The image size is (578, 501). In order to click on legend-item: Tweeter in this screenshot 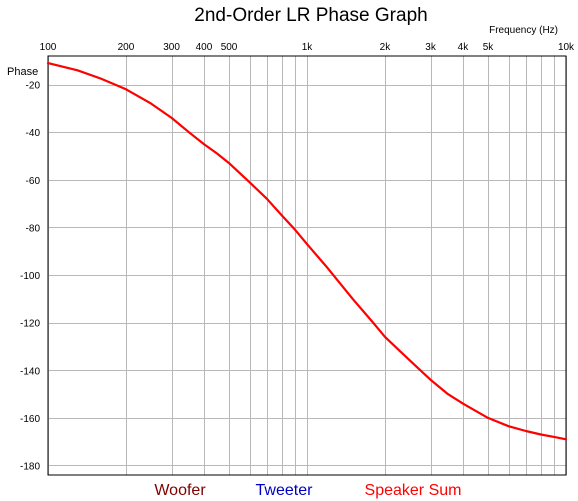, I will do `click(285, 490)`.